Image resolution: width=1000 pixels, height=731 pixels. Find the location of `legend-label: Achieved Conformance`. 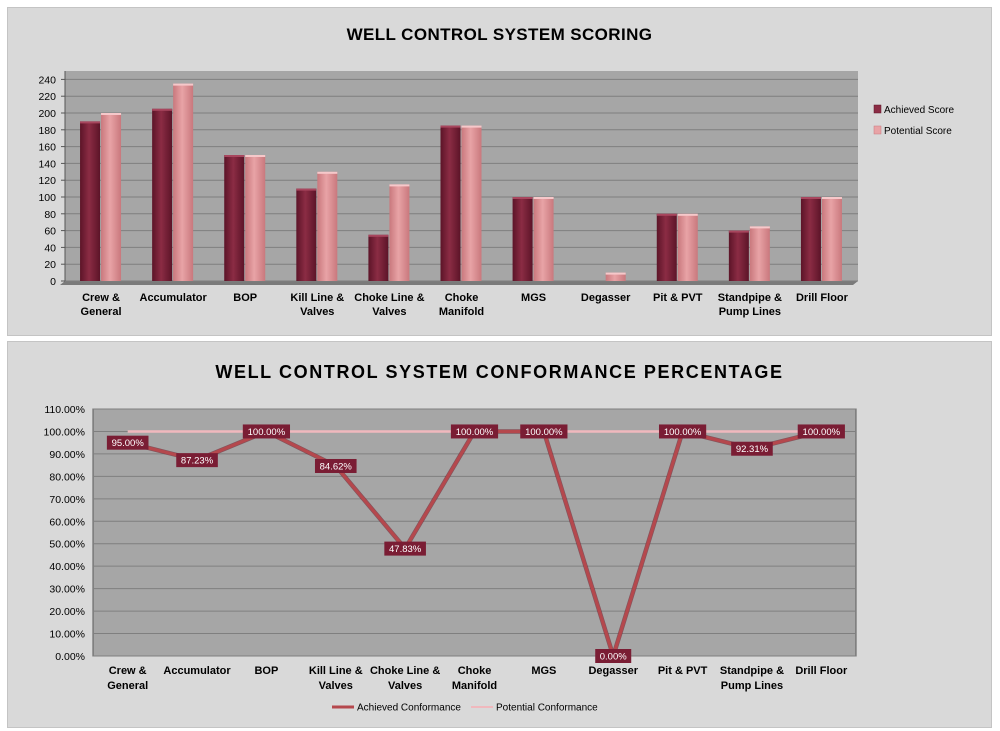

legend-label: Achieved Conformance is located at coordinates (409, 708).